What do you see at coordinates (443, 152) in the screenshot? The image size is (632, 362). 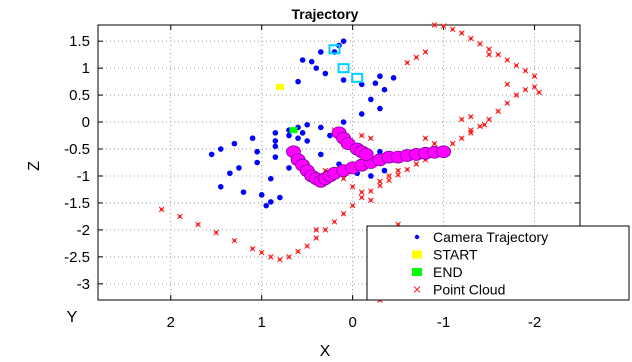 I see `covariance-ellipse` at bounding box center [443, 152].